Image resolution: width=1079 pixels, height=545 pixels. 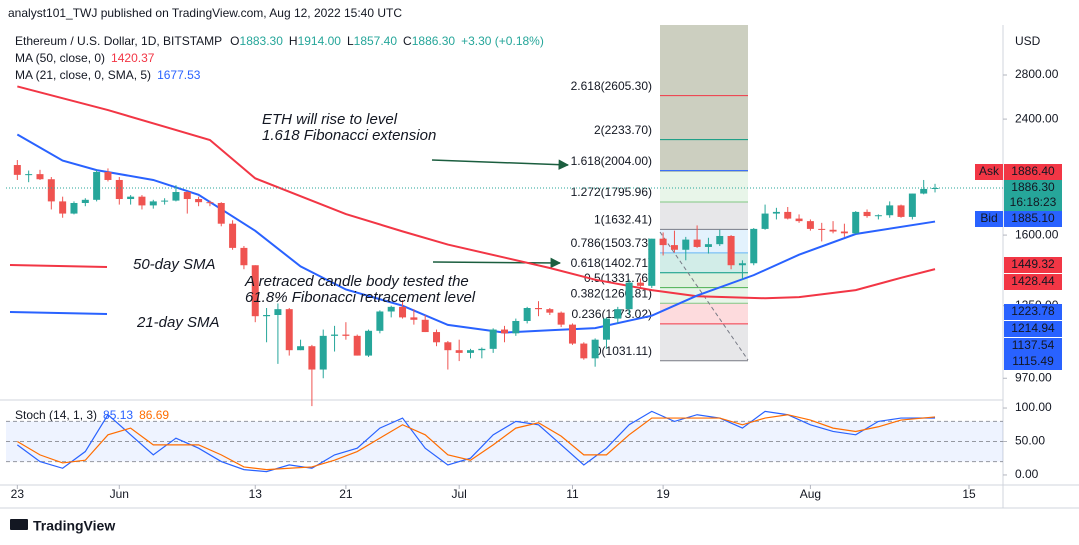 What do you see at coordinates (330, 119) in the screenshot?
I see `annotation: ETH will rise to level` at bounding box center [330, 119].